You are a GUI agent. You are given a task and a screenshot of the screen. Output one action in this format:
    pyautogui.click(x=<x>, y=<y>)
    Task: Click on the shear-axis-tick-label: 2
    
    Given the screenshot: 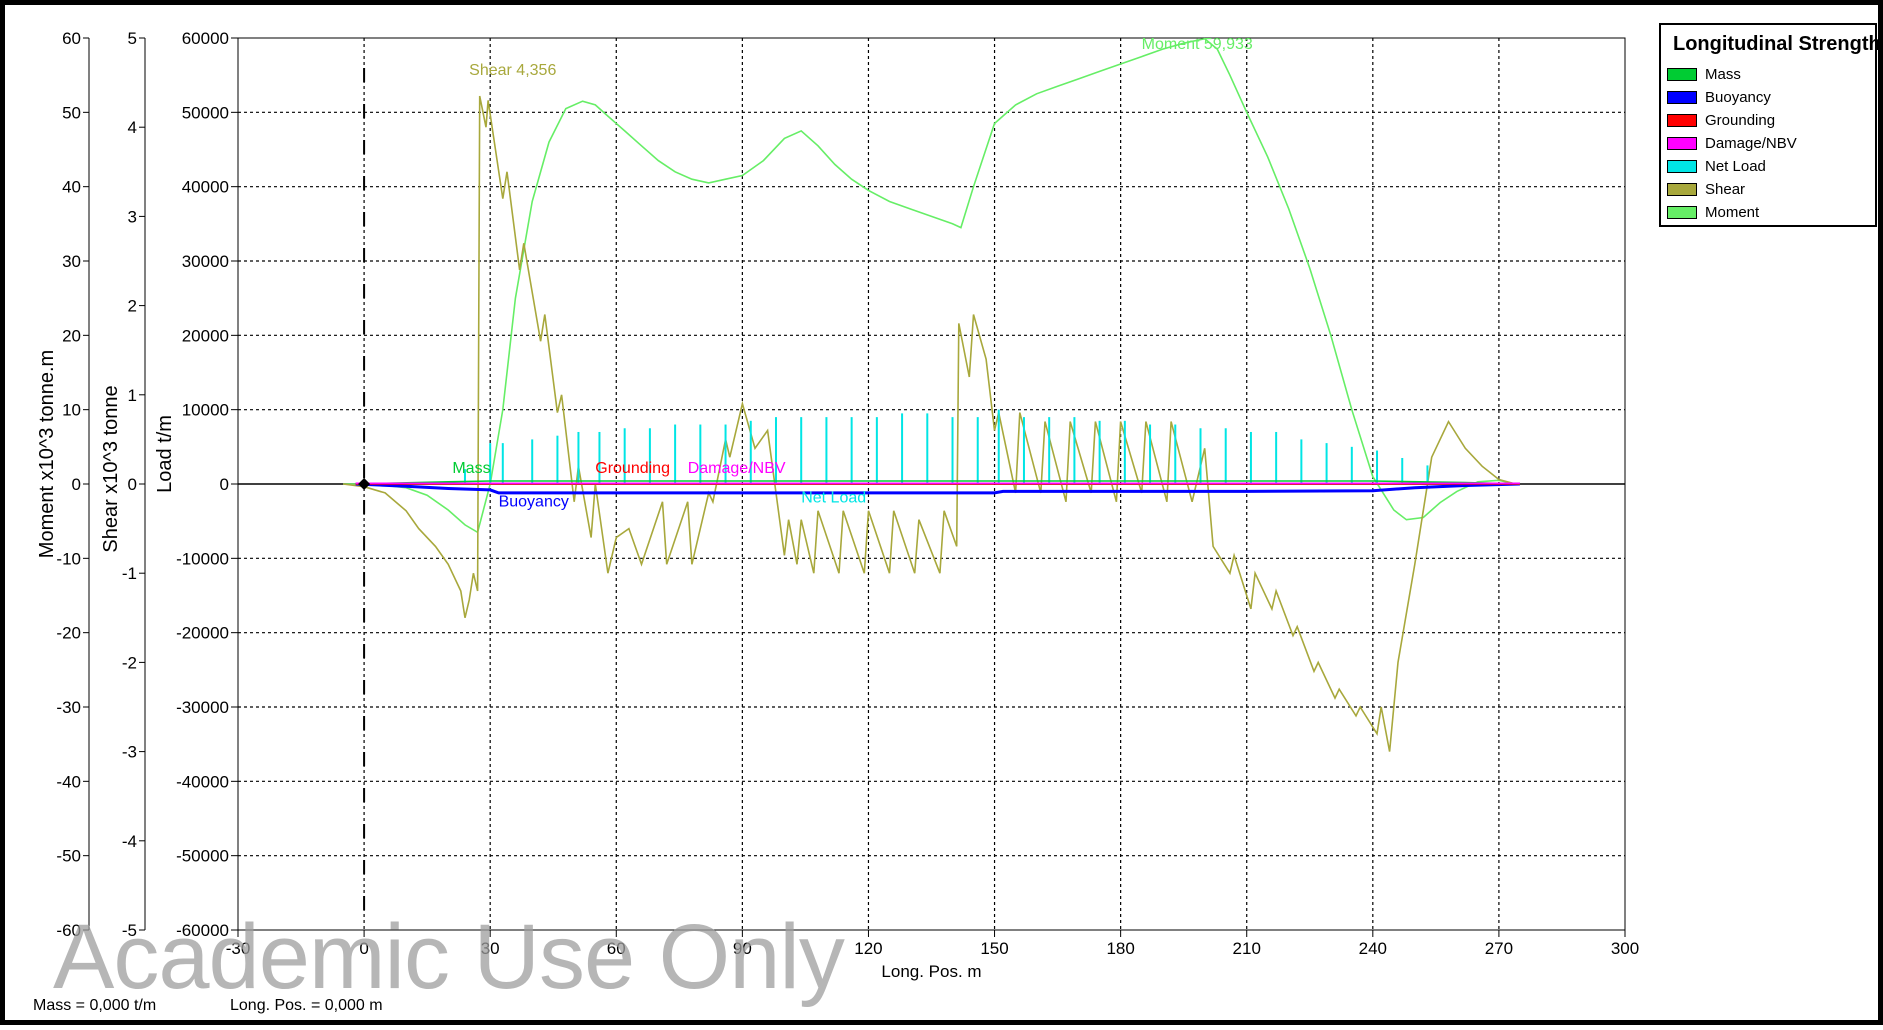 What is the action you would take?
    pyautogui.click(x=132, y=306)
    